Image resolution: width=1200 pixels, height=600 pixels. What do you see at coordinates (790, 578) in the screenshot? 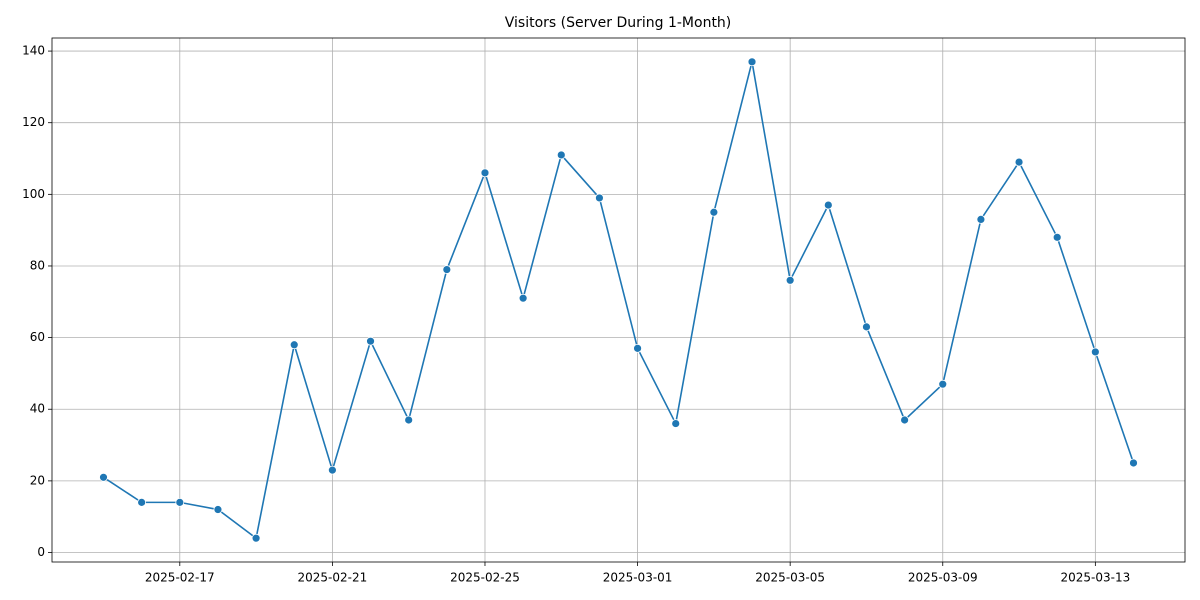
I see `x-tick-label: 2025-03-05` at bounding box center [790, 578].